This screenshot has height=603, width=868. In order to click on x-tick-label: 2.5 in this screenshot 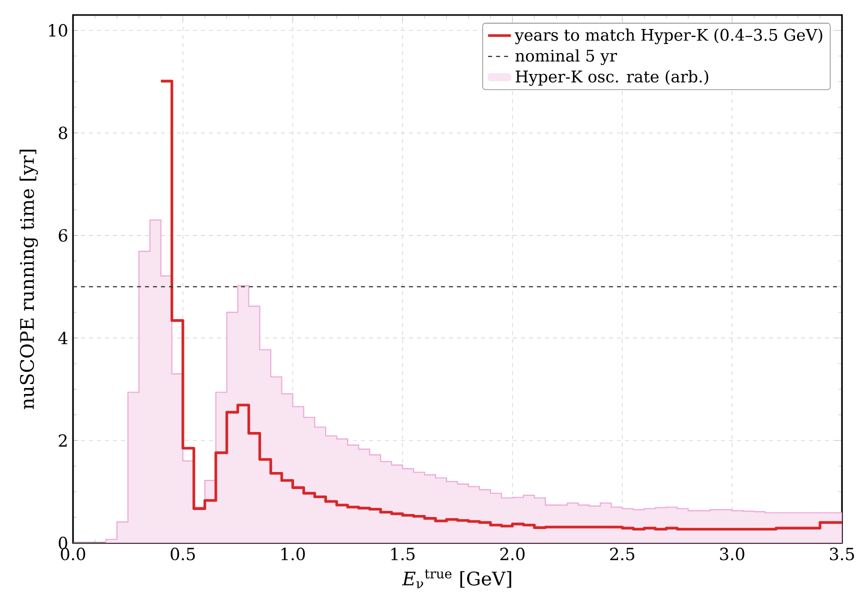, I will do `click(622, 554)`.